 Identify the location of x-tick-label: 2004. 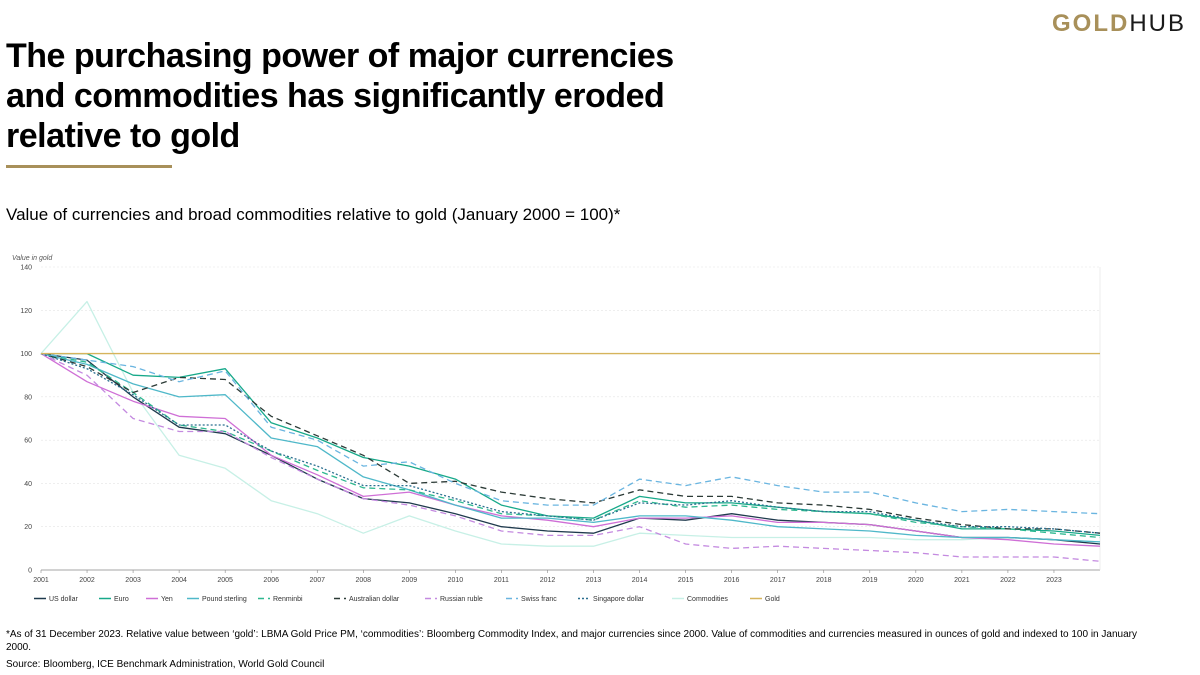
(179, 580).